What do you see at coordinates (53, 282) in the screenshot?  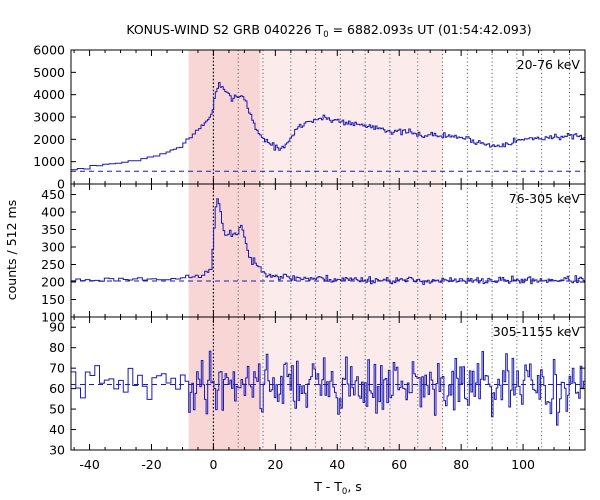 I see `y-tick-label: 200` at bounding box center [53, 282].